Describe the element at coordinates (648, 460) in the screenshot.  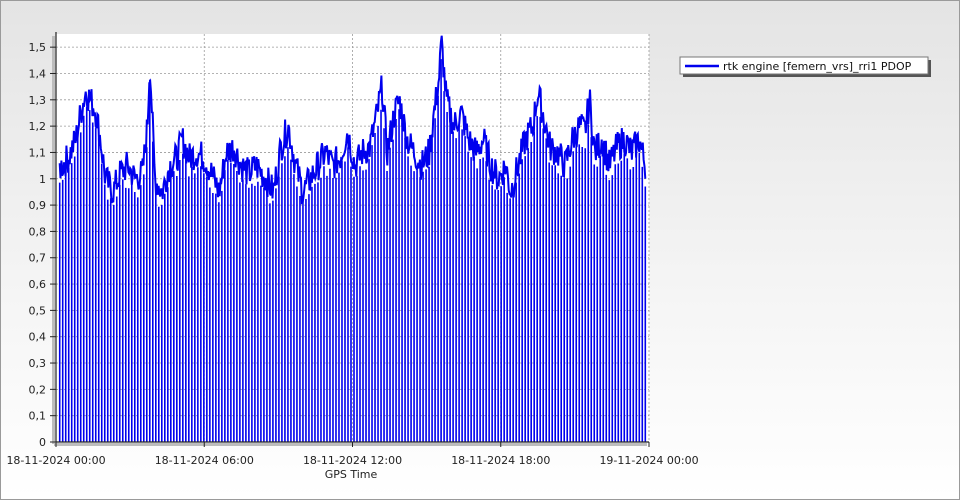
I see `x-tick-label: 19-11-2024 00:00` at that location.